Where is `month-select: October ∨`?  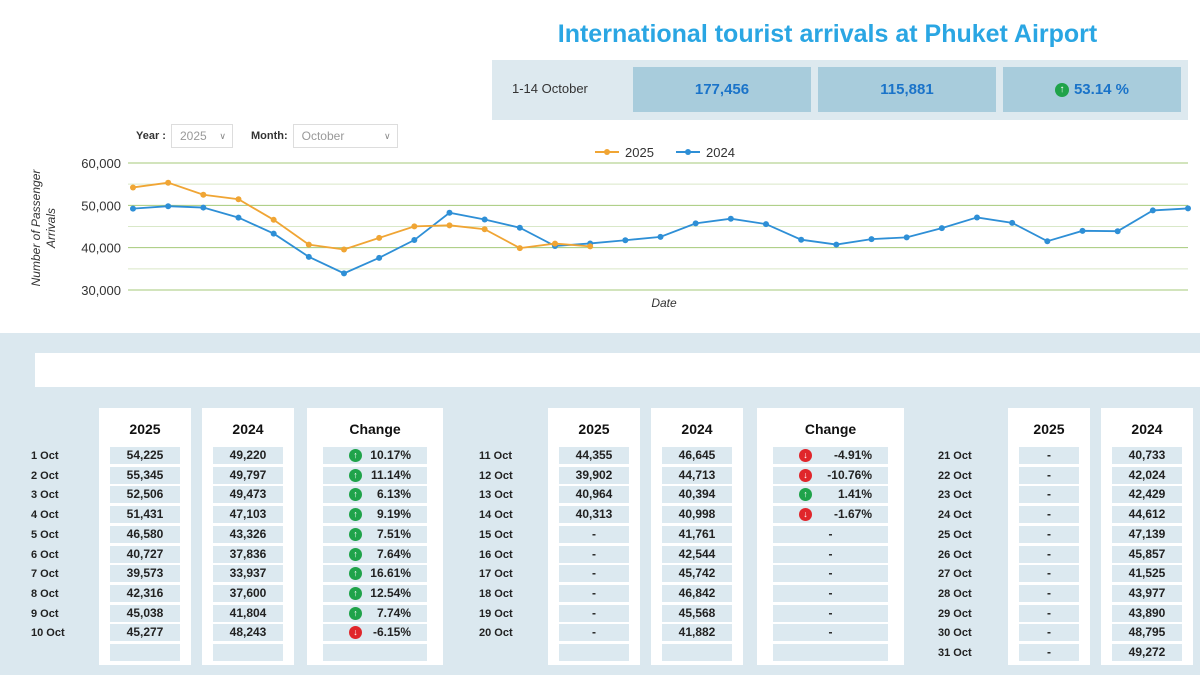
month-select: October ∨ is located at coordinates (345, 136).